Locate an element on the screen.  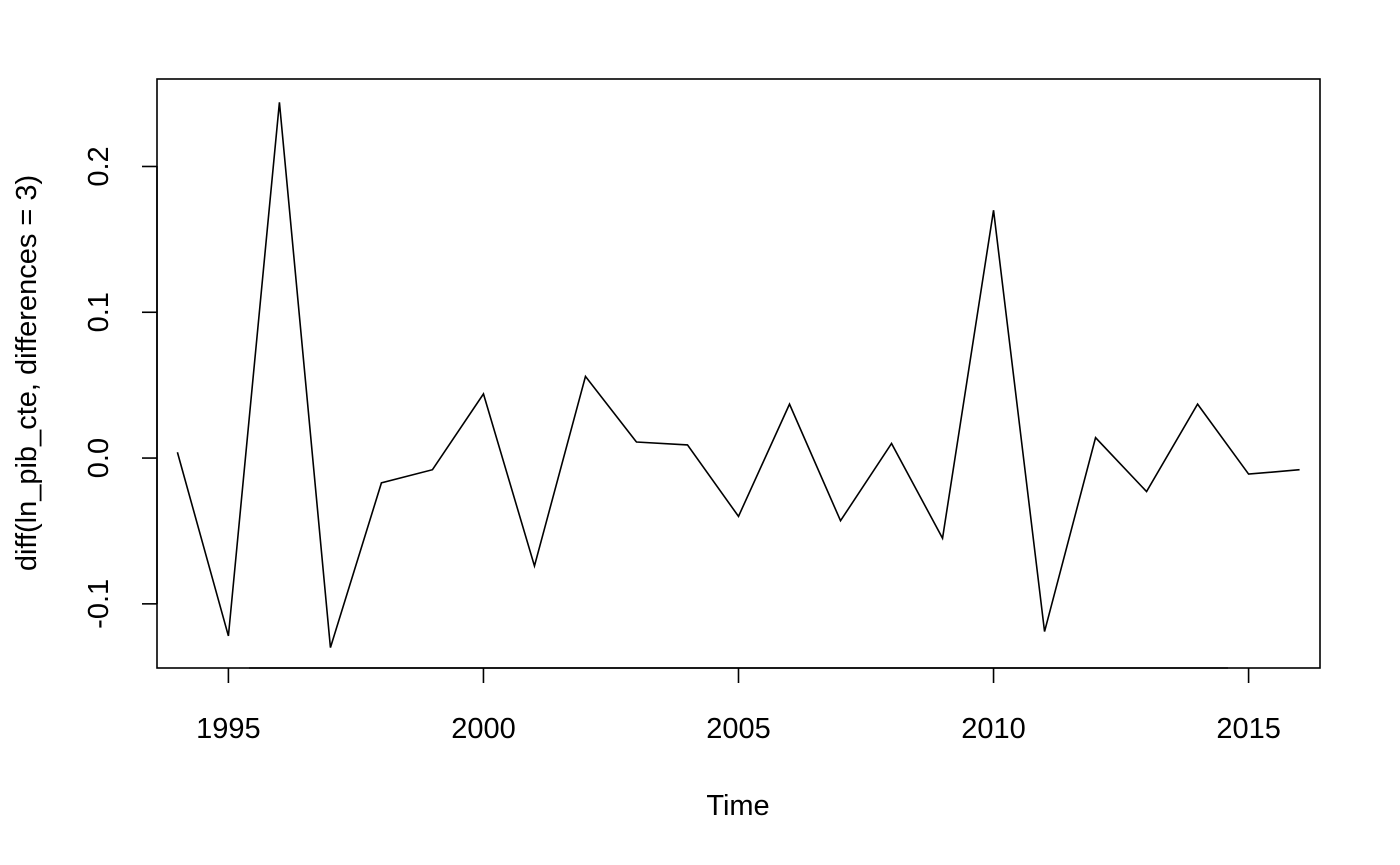
y-tick-label: 0.0 is located at coordinates (99, 458).